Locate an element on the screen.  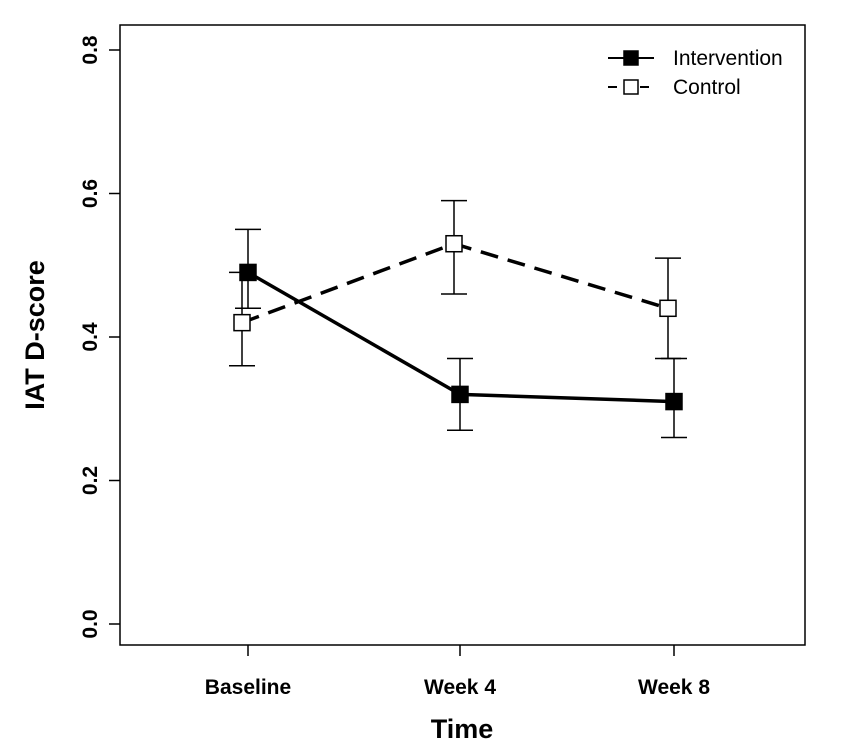
legend-item: Control is located at coordinates (674, 87).